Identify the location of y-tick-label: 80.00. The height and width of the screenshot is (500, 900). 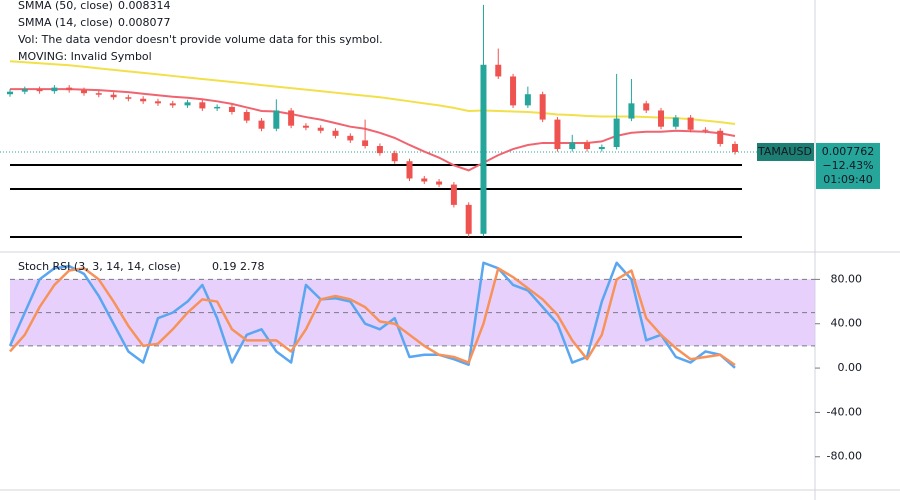
(847, 278).